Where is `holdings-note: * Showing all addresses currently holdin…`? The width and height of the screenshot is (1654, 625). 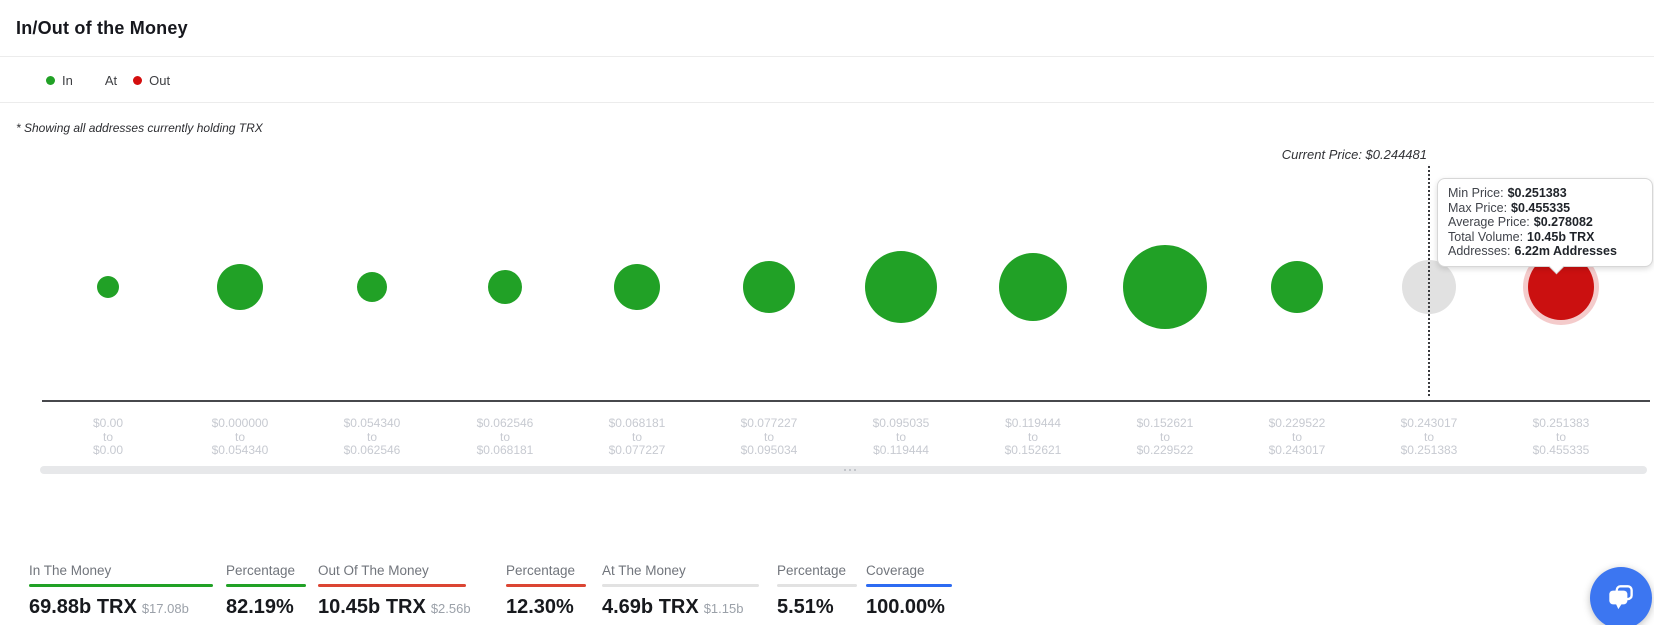 holdings-note: * Showing all addresses currently holdin… is located at coordinates (139, 128).